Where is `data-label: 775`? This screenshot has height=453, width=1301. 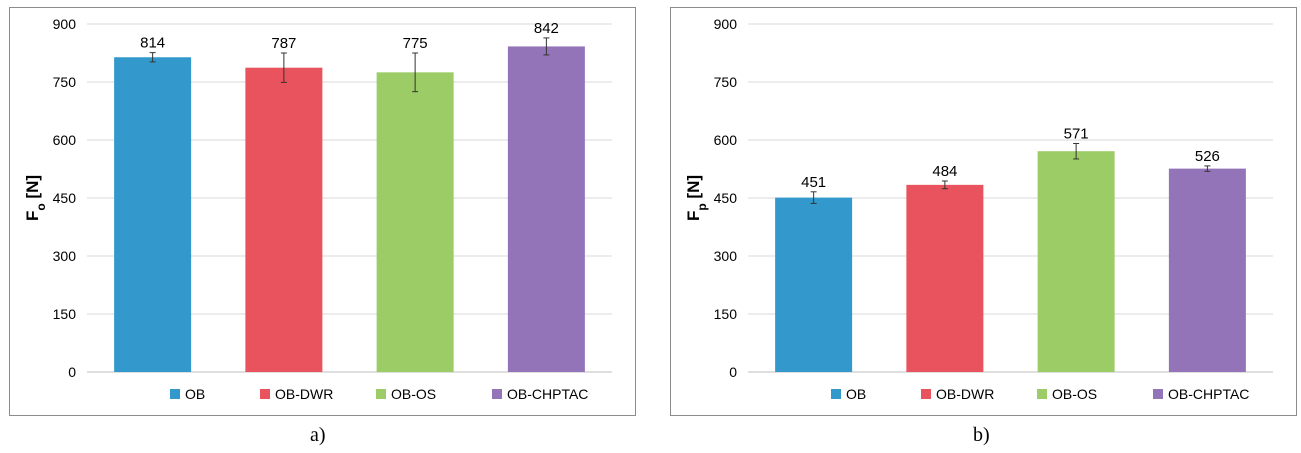 data-label: 775 is located at coordinates (415, 43).